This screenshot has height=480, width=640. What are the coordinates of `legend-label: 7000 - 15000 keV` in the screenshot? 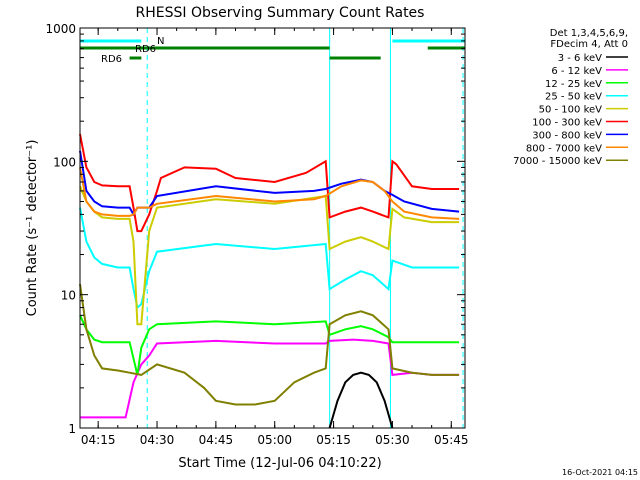 It's located at (557, 161).